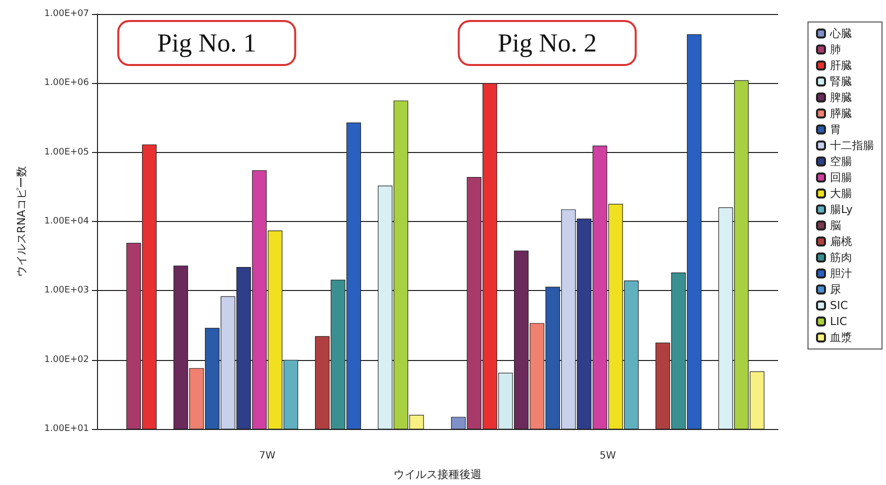 The height and width of the screenshot is (485, 886). What do you see at coordinates (852, 145) in the screenshot?
I see `legend-label: 十二指腸` at bounding box center [852, 145].